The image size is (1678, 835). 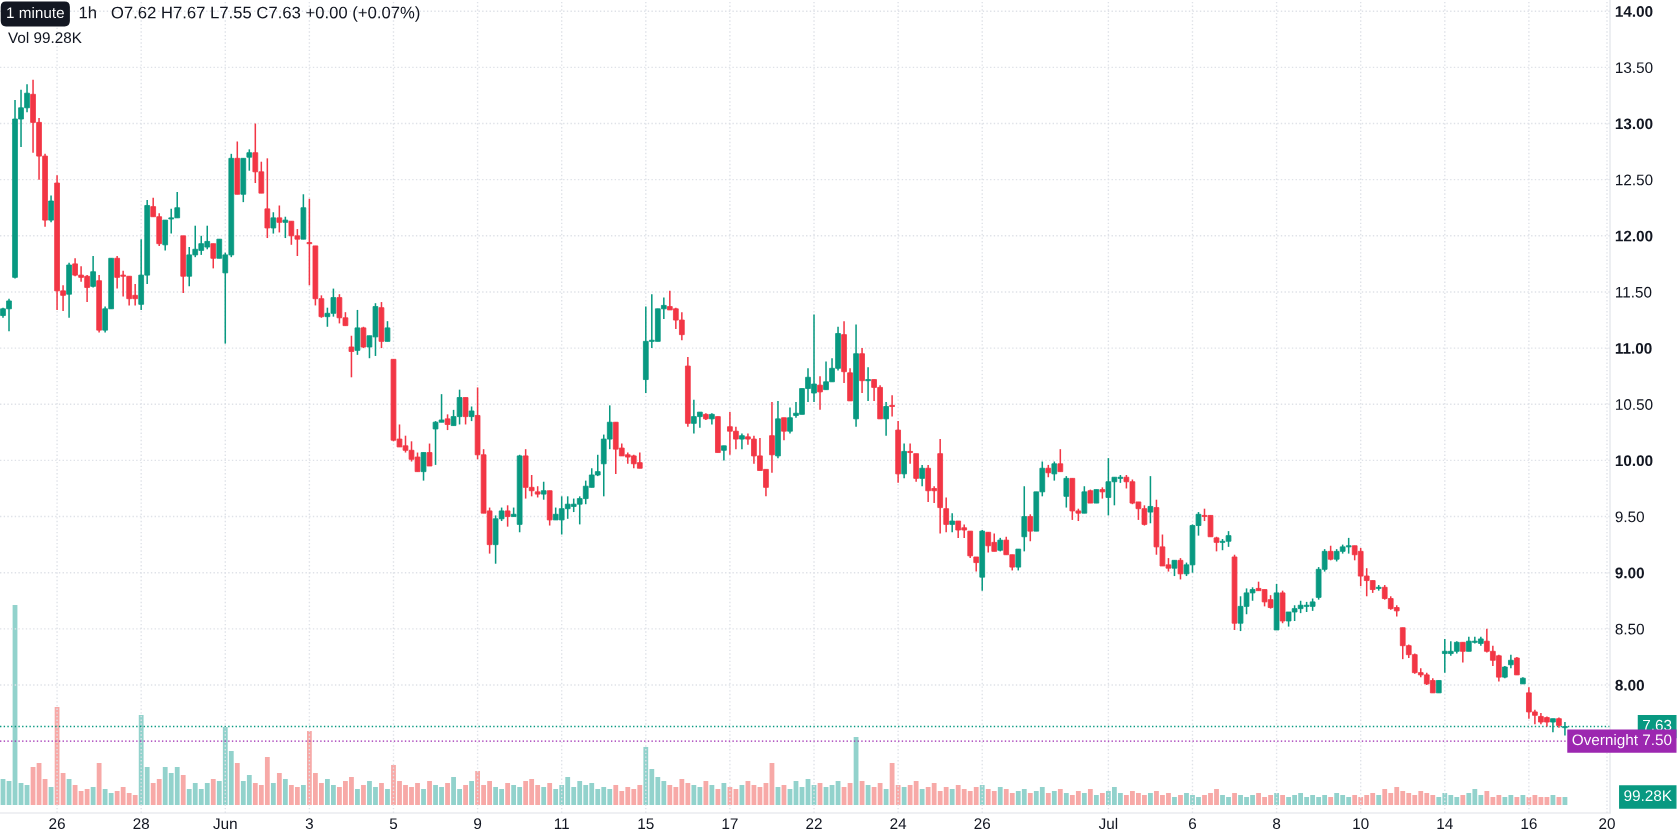 I want to click on x-tick-label: 15, so click(x=646, y=824).